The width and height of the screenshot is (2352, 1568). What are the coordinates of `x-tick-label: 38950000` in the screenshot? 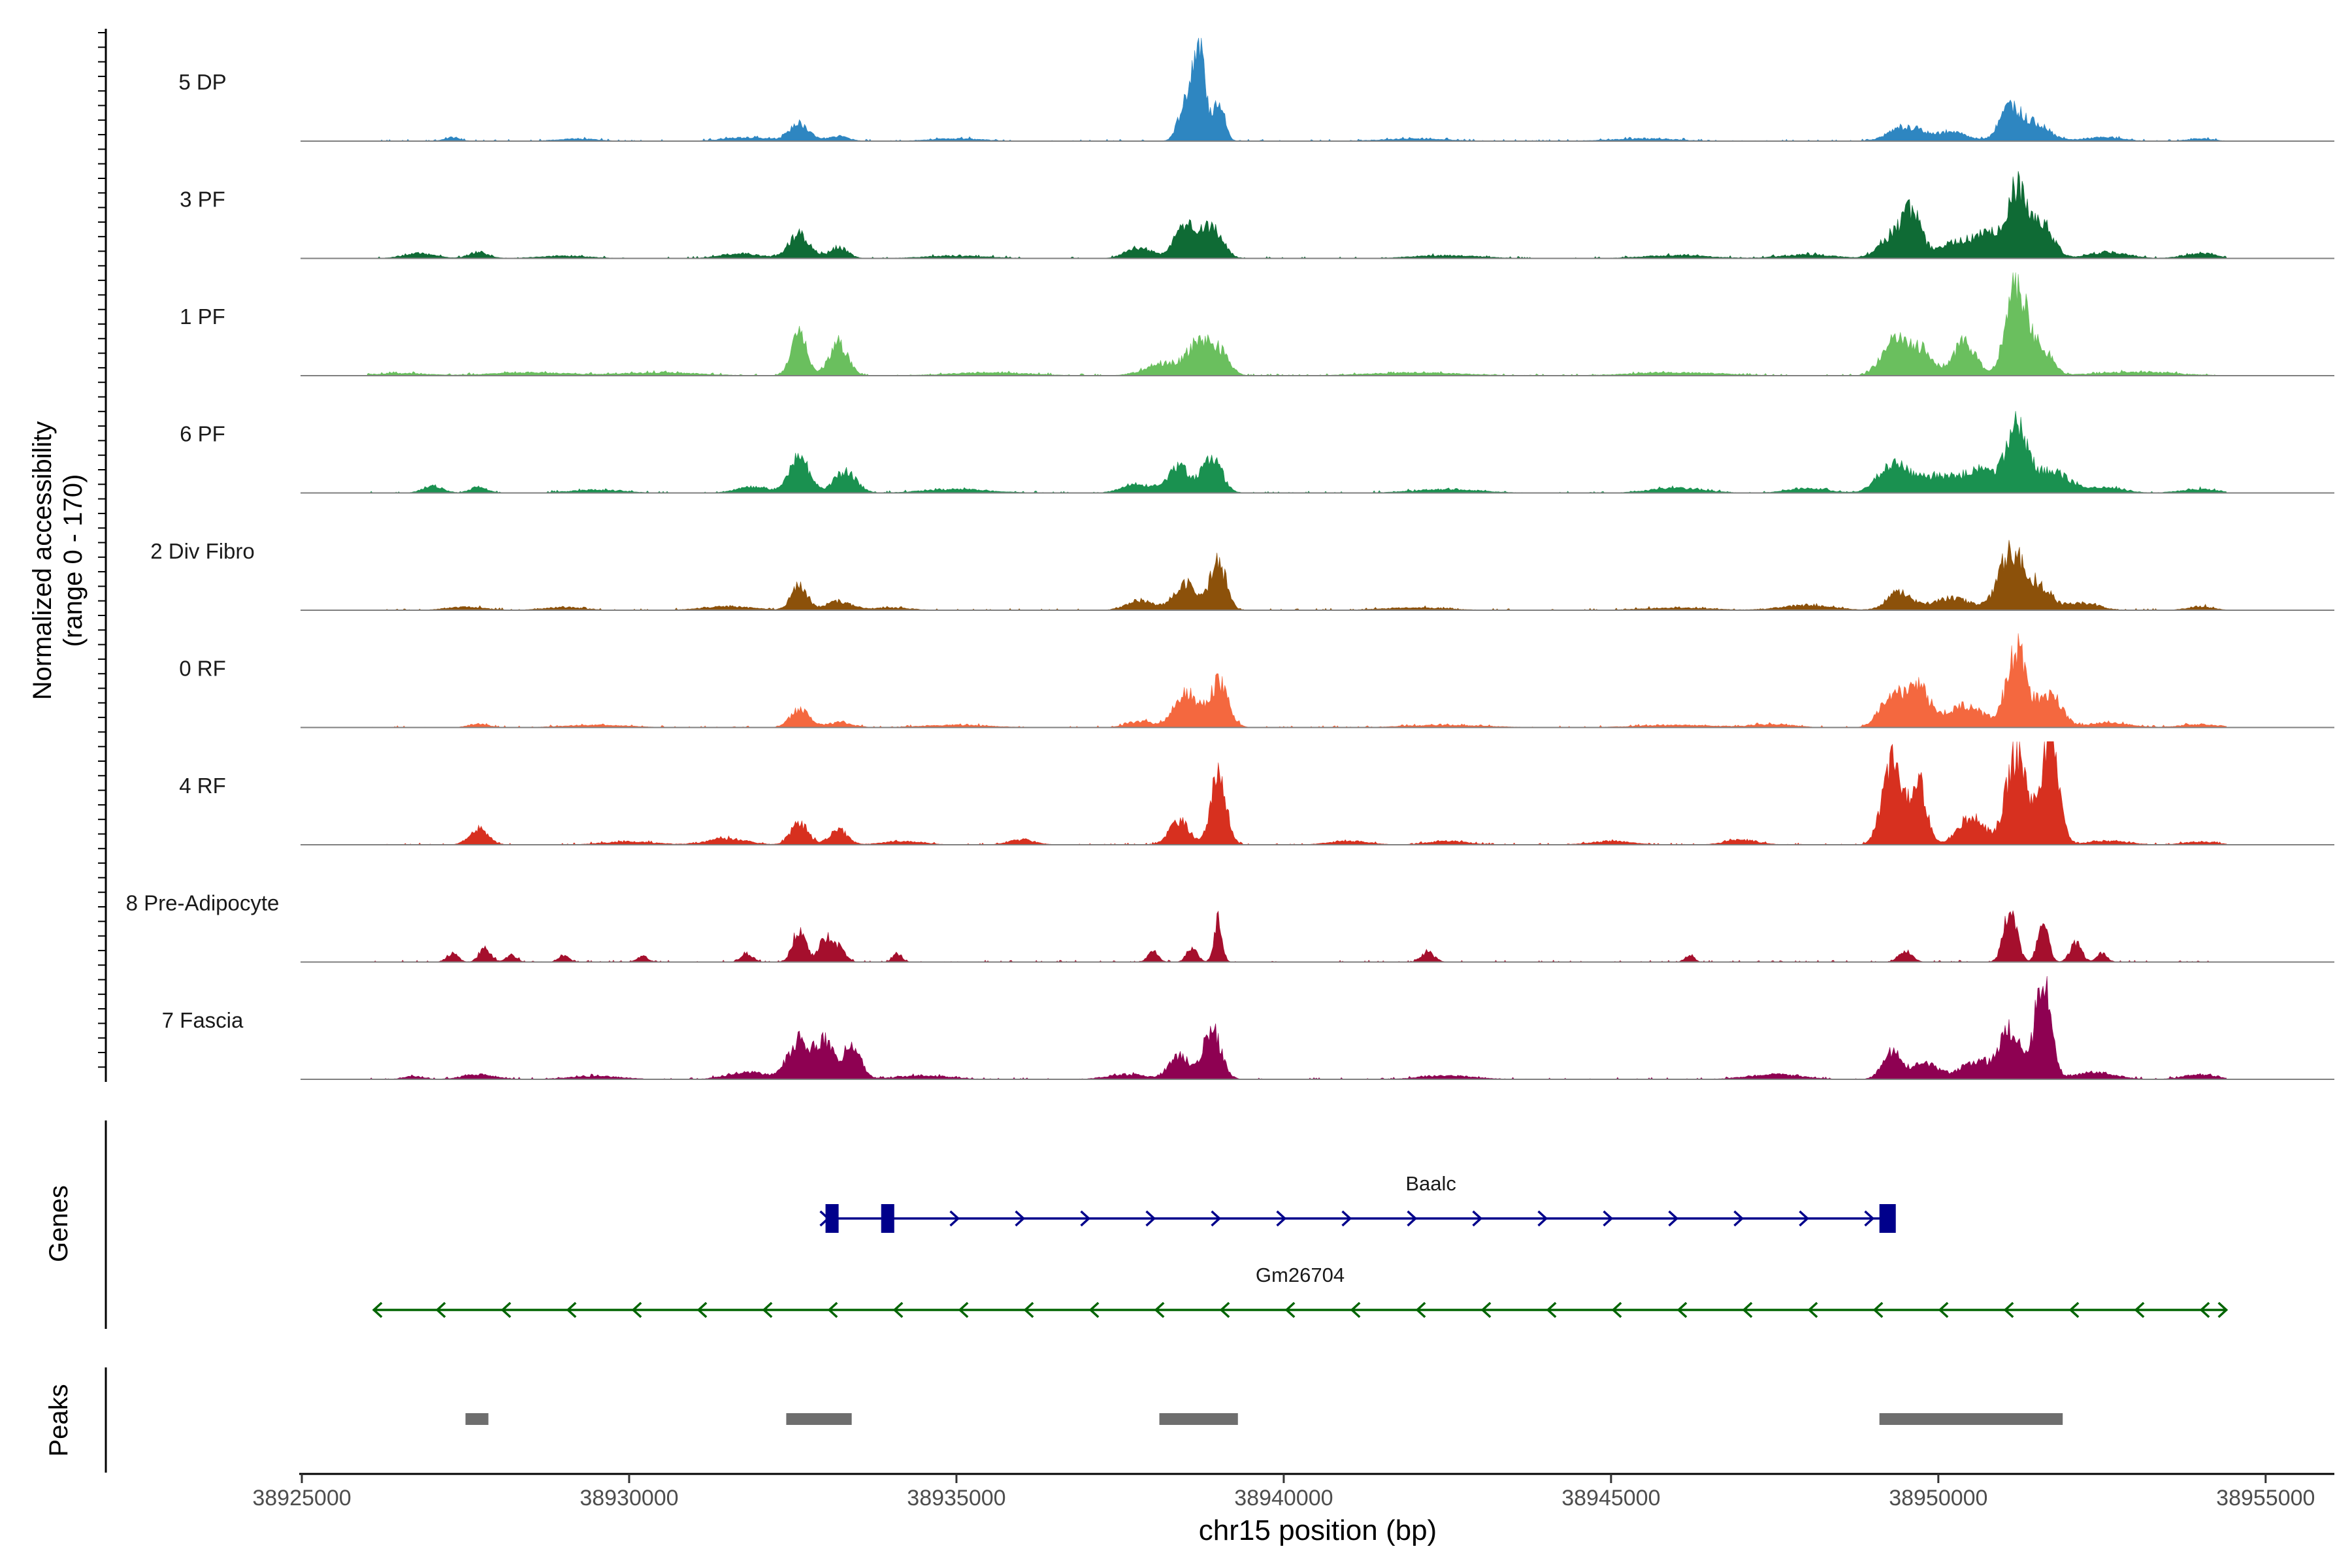 It's located at (1938, 1498).